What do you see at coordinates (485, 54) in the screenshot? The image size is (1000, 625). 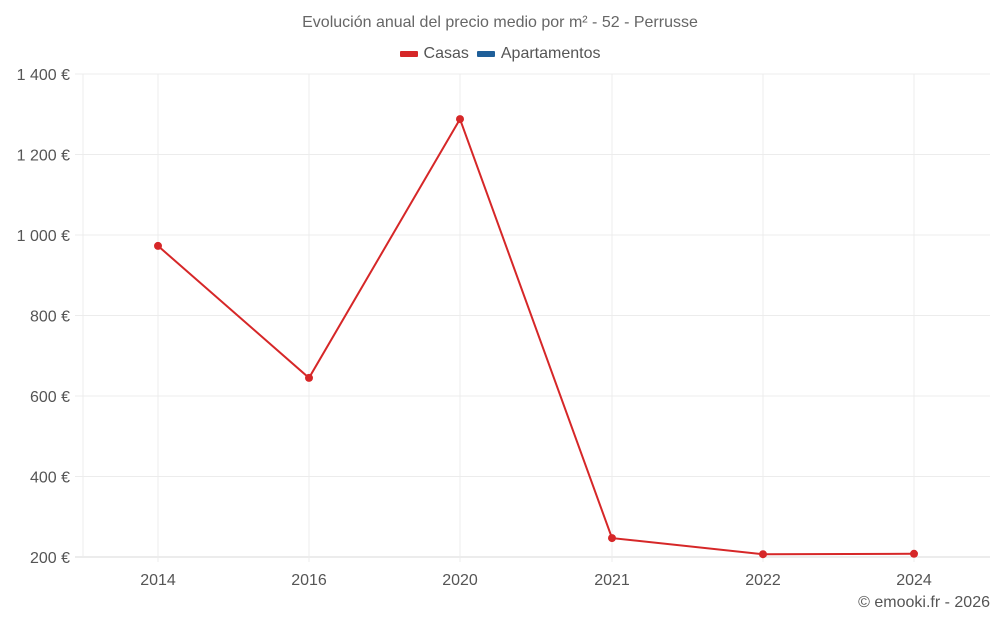 I see `apartamentos-swatch-icon` at bounding box center [485, 54].